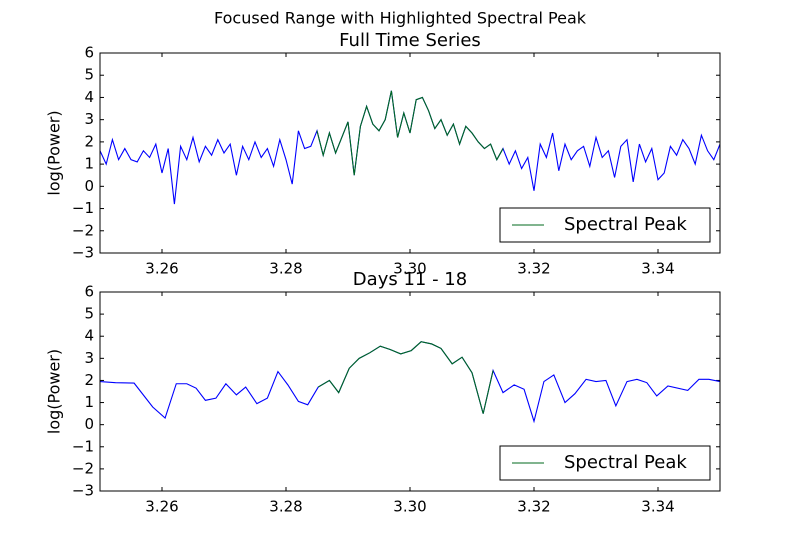  Describe the element at coordinates (410, 279) in the screenshot. I see `axes-title: Days 11 - 18` at that location.